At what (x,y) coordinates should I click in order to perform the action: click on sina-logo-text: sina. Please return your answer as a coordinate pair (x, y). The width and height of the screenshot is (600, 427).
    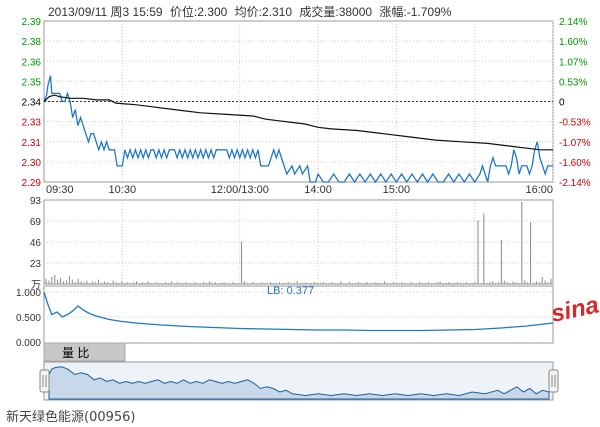
    Looking at the image, I should click on (574, 309).